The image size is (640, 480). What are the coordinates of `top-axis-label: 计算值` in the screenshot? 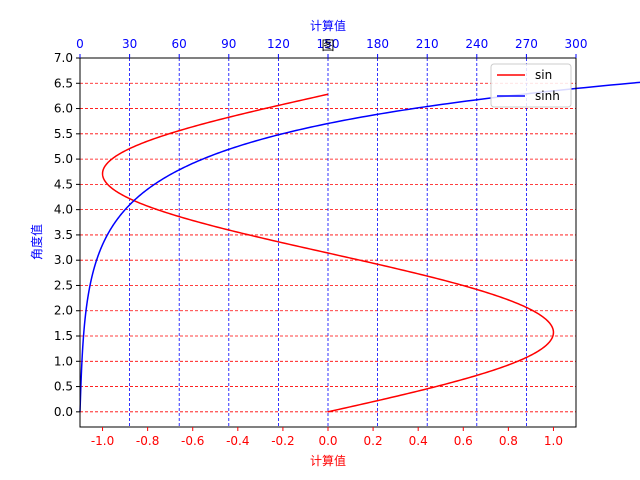 It's located at (328, 25).